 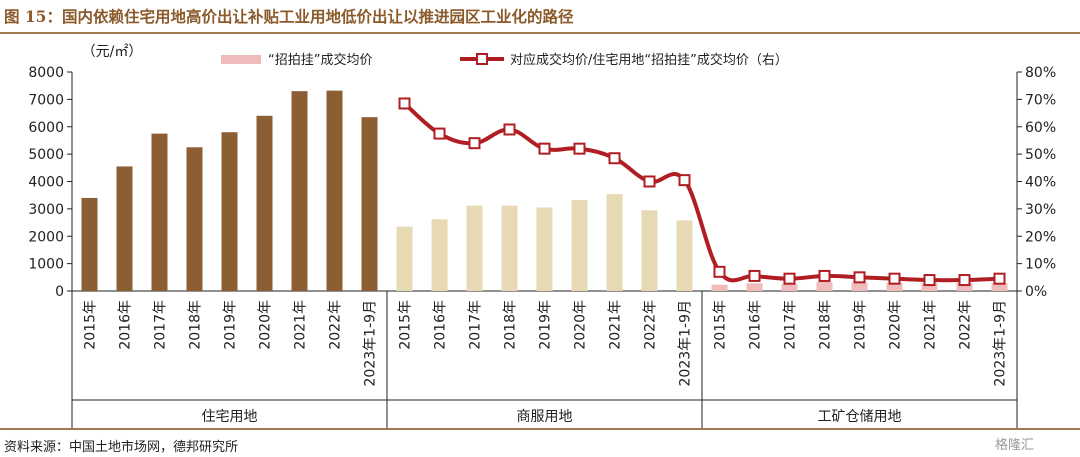 What do you see at coordinates (504, 60) in the screenshot?
I see `legend: “招拍挂”成交均价 对应成交均价/住宅用地“招拍挂”成交均价（右）` at bounding box center [504, 60].